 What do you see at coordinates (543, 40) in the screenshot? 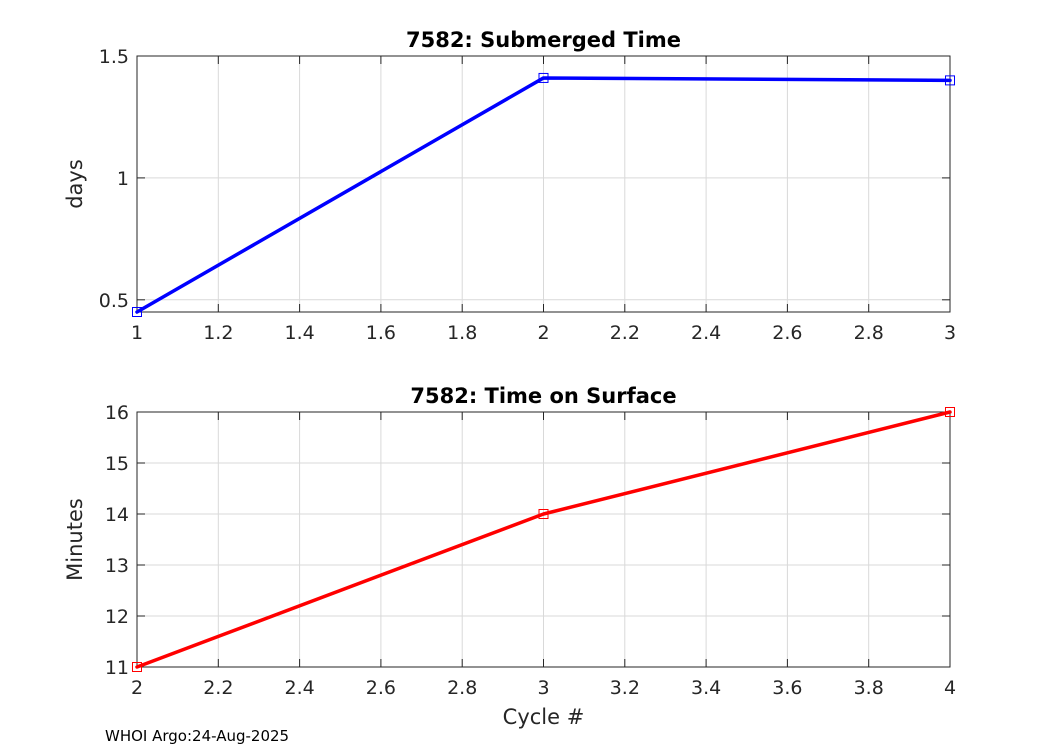
I see `chart-title: 7582: Submerged Time` at bounding box center [543, 40].